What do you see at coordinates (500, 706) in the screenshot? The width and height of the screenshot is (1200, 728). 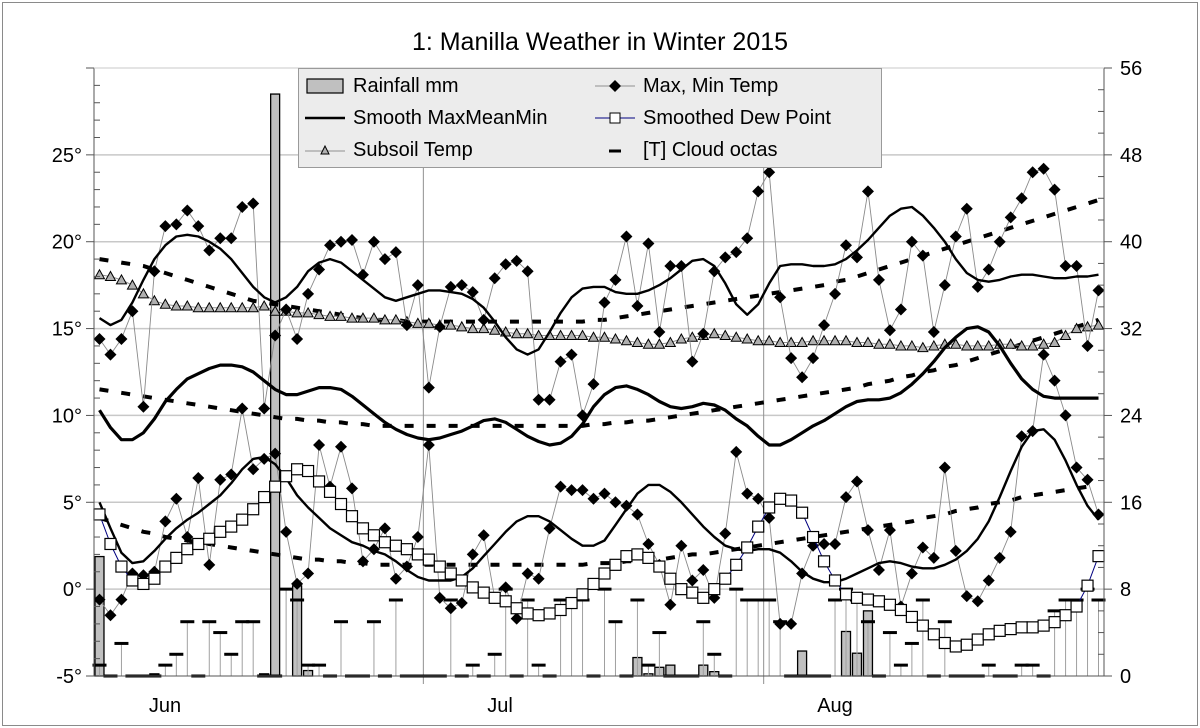 I see `month-label: Jul` at bounding box center [500, 706].